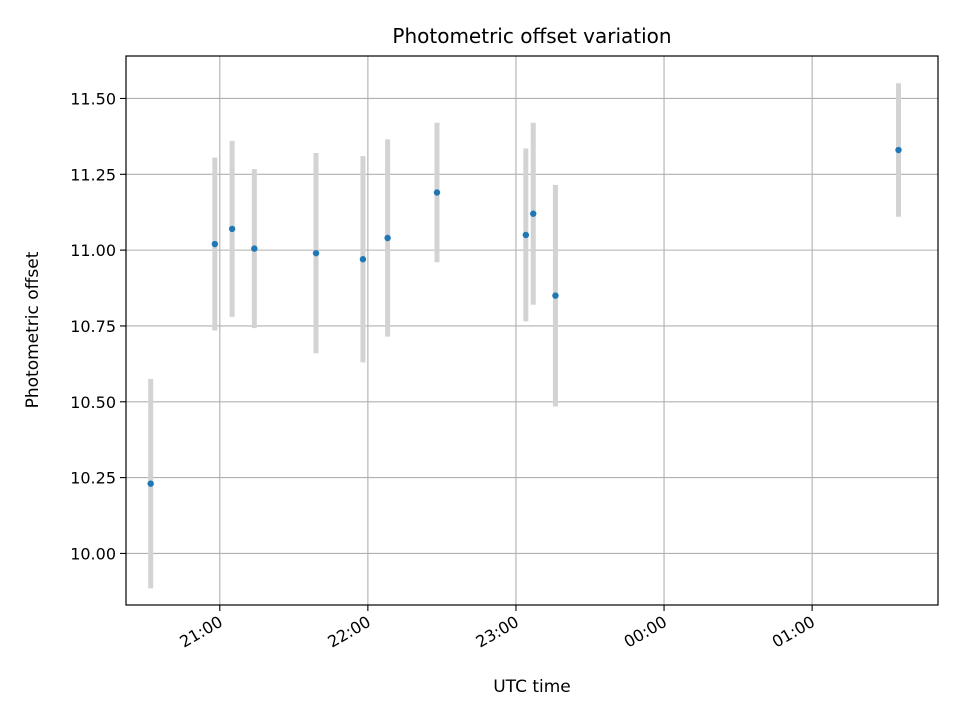  What do you see at coordinates (93, 250) in the screenshot?
I see `y-tick-label: 11.00` at bounding box center [93, 250].